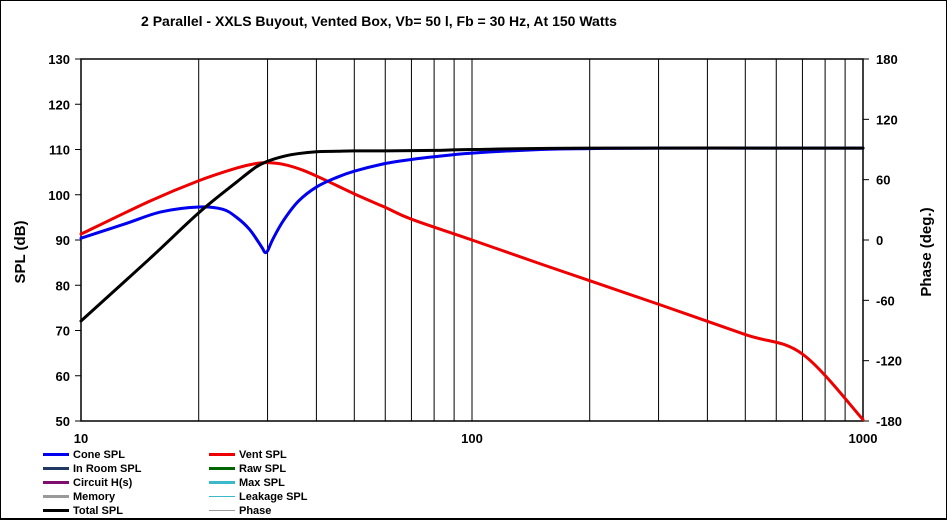 The image size is (947, 520). Describe the element at coordinates (94, 496) in the screenshot. I see `legend-label: Memory` at that location.